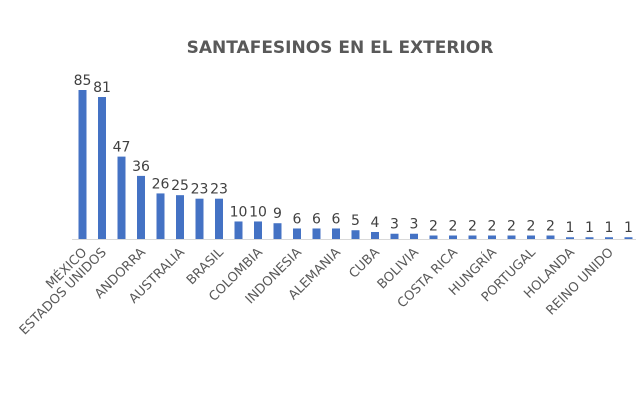 This screenshot has width=642, height=417. I want to click on category-label: REINO UNIDO, so click(580, 281).